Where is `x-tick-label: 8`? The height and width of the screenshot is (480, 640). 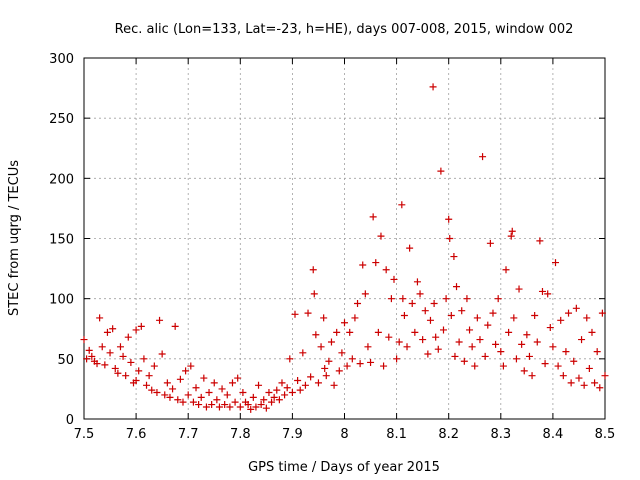 x-tick-label: 8 is located at coordinates (344, 434).